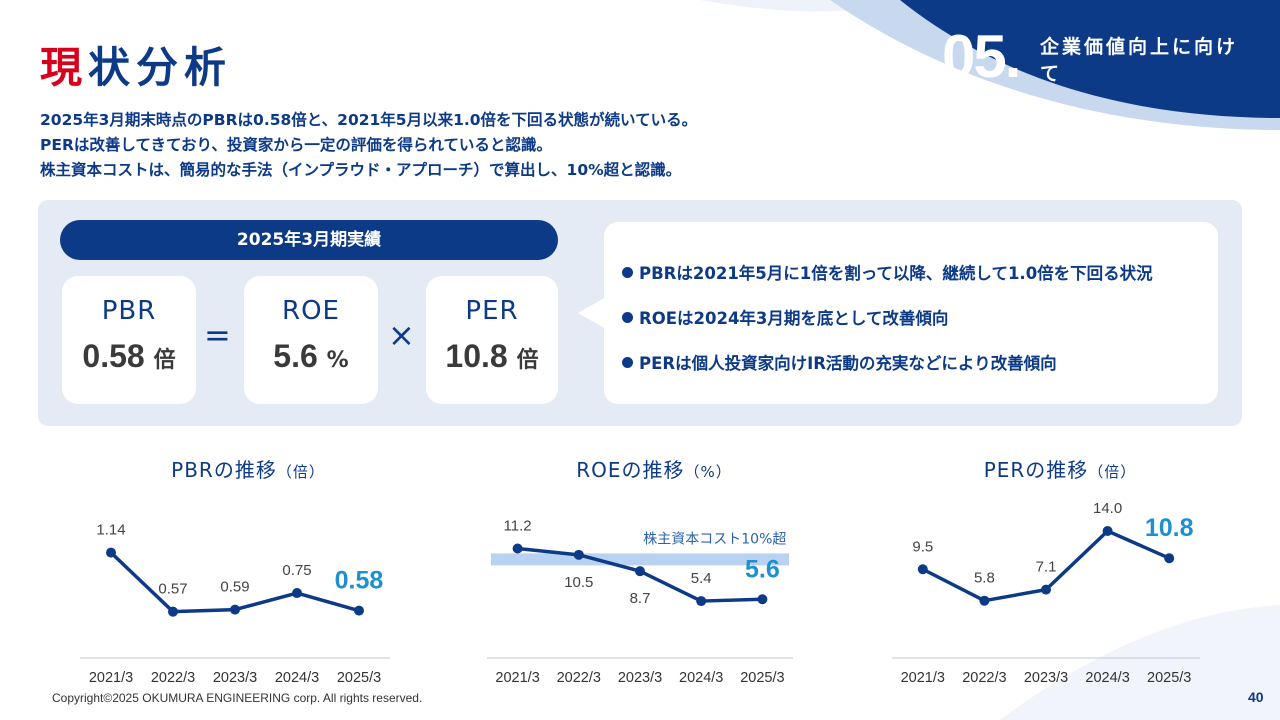  What do you see at coordinates (654, 470) in the screenshot?
I see `chart-title-roe: ROEの推移（%）` at bounding box center [654, 470].